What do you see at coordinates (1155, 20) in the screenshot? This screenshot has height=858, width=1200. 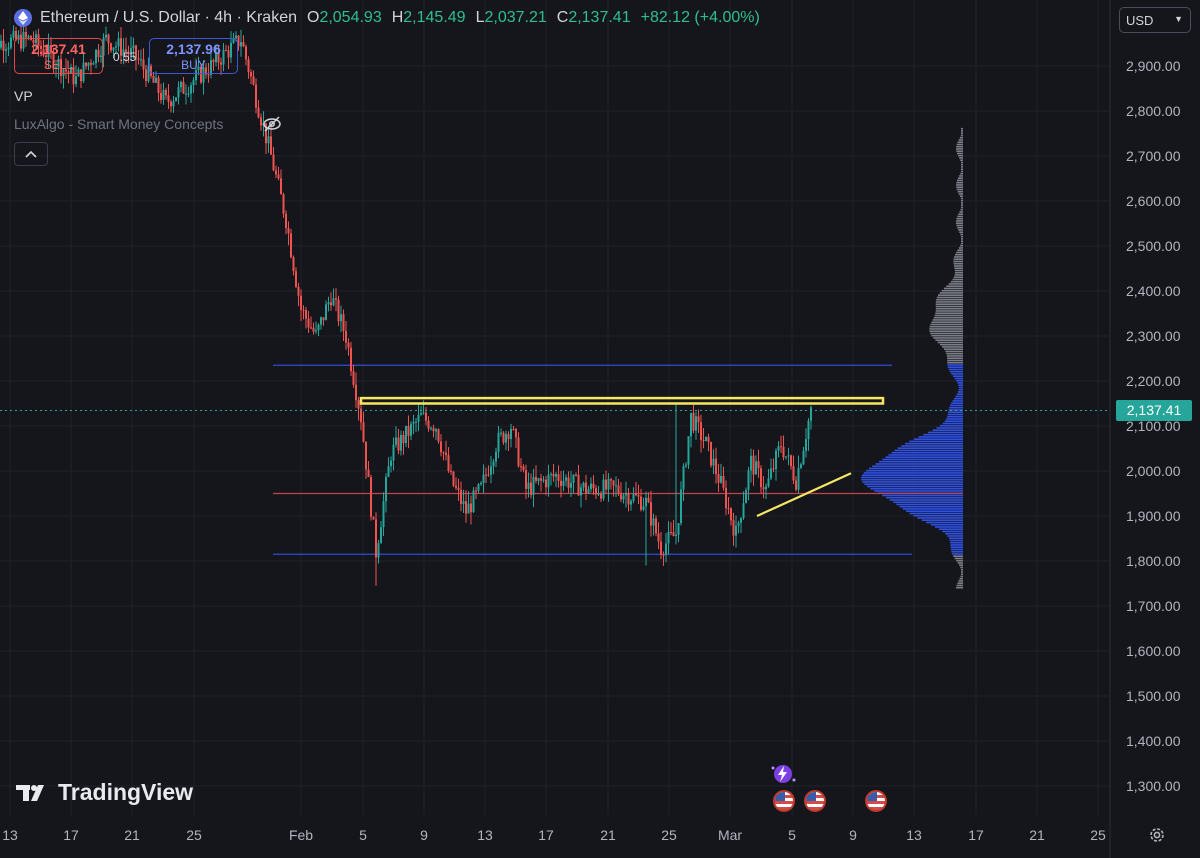 I see `currency-select: USD ▼` at bounding box center [1155, 20].